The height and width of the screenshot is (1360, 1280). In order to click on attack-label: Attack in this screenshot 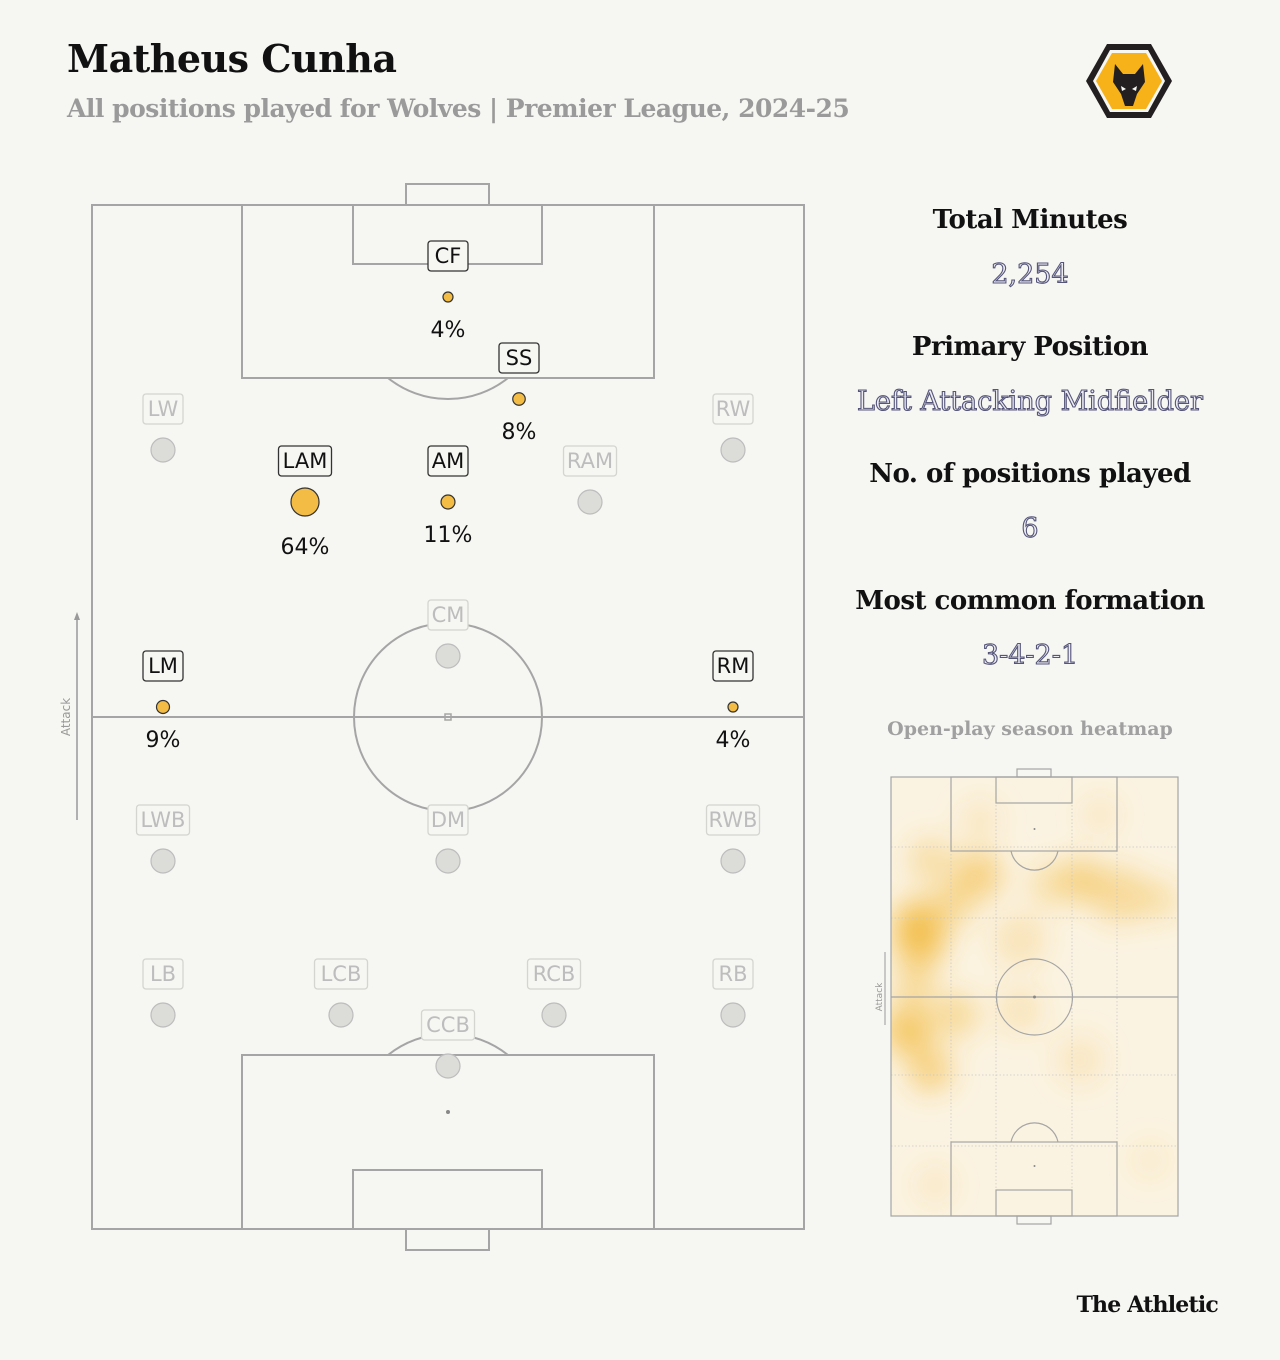, I will do `click(66, 717)`.